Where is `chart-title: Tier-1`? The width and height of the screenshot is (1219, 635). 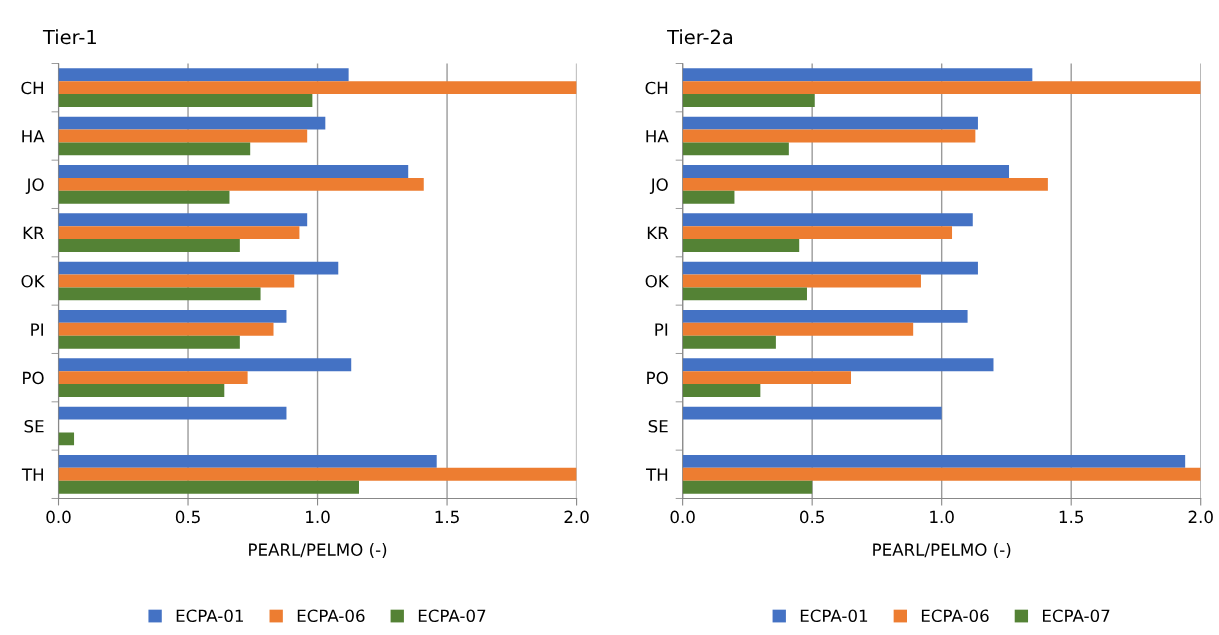
chart-title: Tier-1 is located at coordinates (69, 37).